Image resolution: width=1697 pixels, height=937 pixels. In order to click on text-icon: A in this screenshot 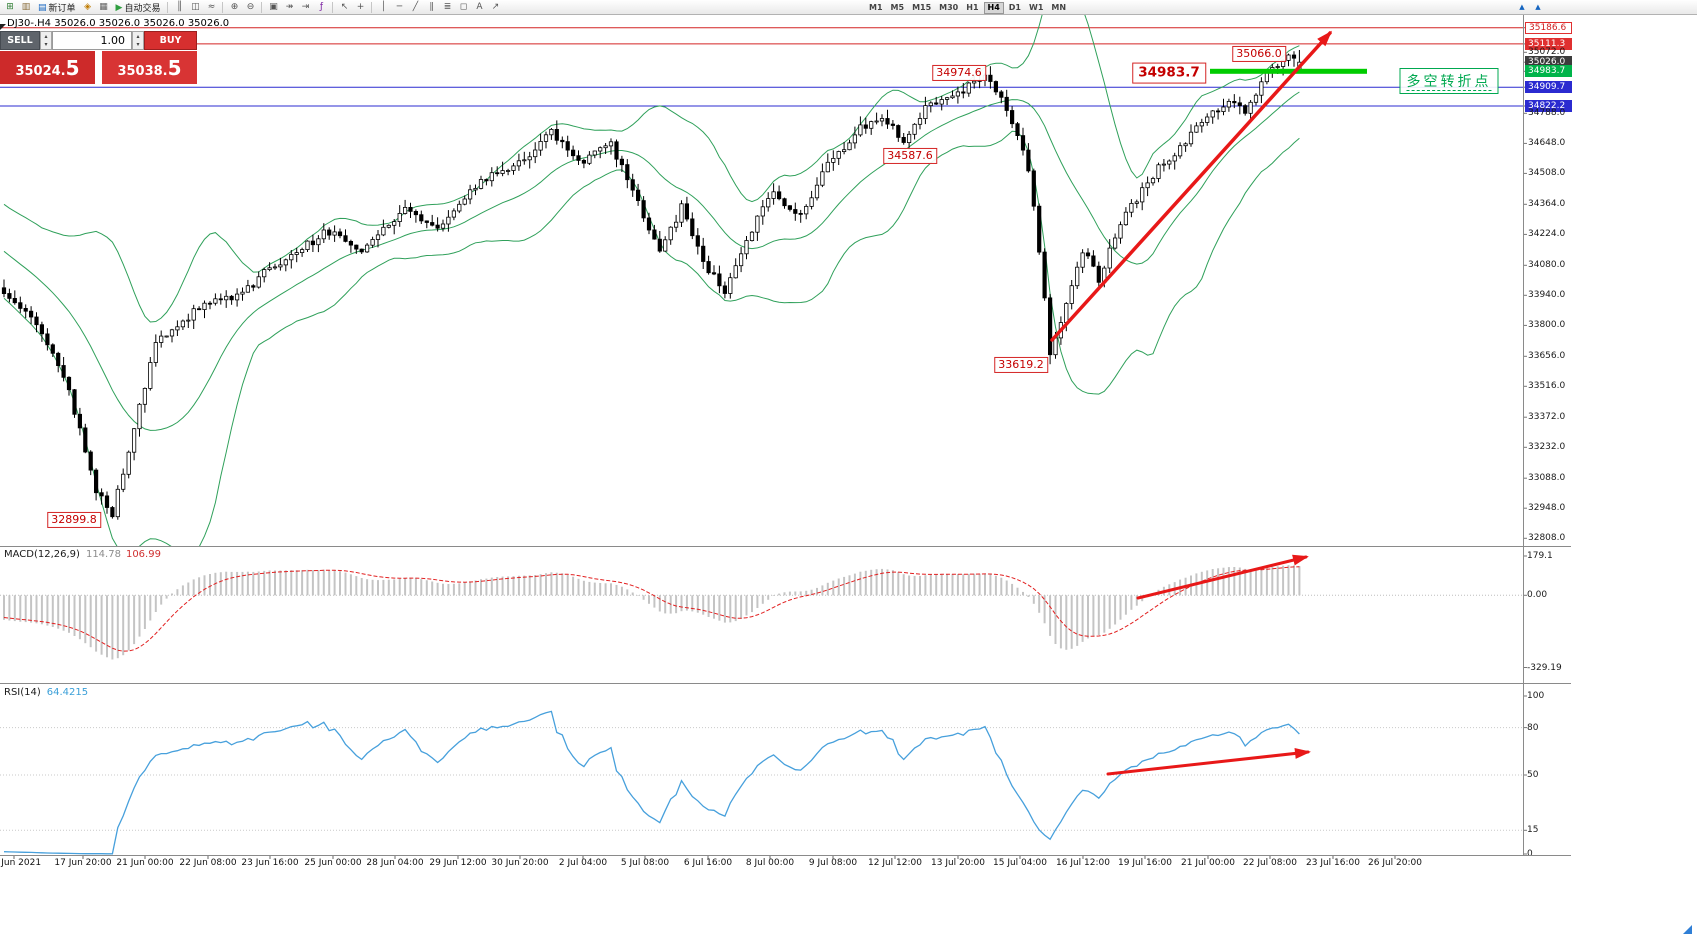, I will do `click(479, 7)`.